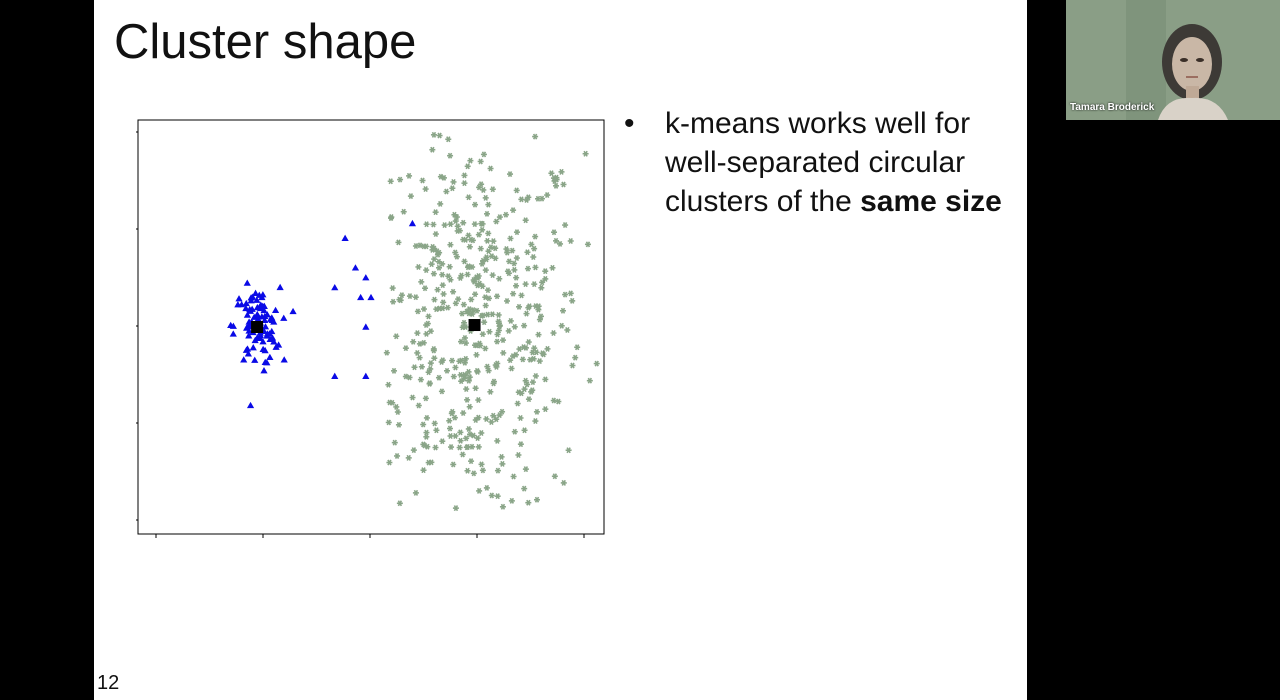 The image size is (1280, 700). Describe the element at coordinates (1112, 107) in the screenshot. I see `participant-name: Tamara Broderick` at that location.